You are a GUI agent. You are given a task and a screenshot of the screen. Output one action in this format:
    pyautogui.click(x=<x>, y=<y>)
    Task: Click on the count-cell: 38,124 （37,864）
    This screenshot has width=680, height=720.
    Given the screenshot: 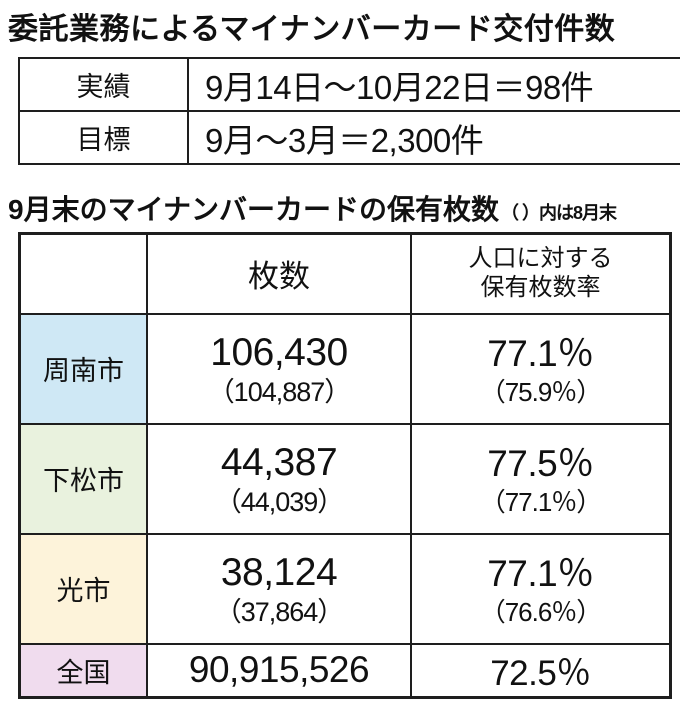 What is the action you would take?
    pyautogui.click(x=279, y=588)
    